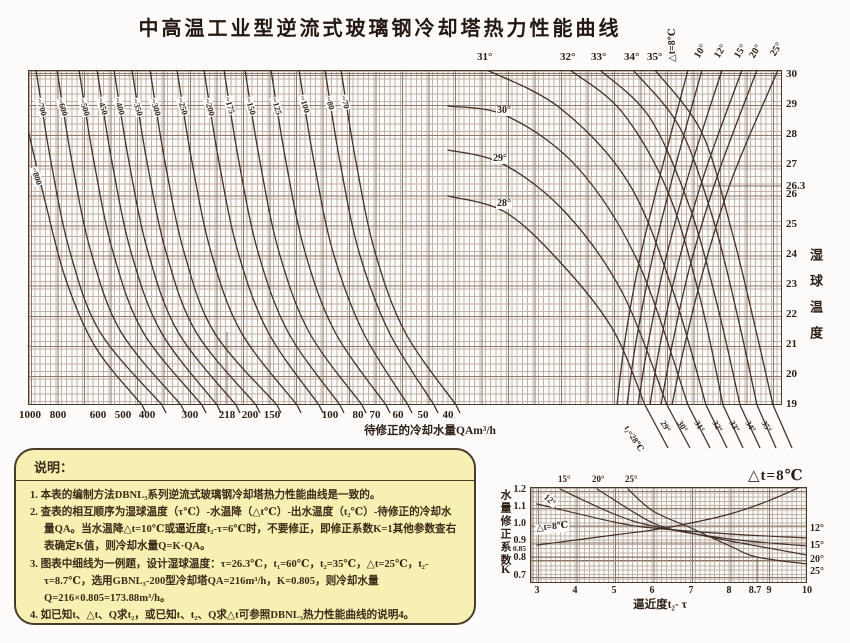  I want to click on correction-chart-curves, so click(668, 535).